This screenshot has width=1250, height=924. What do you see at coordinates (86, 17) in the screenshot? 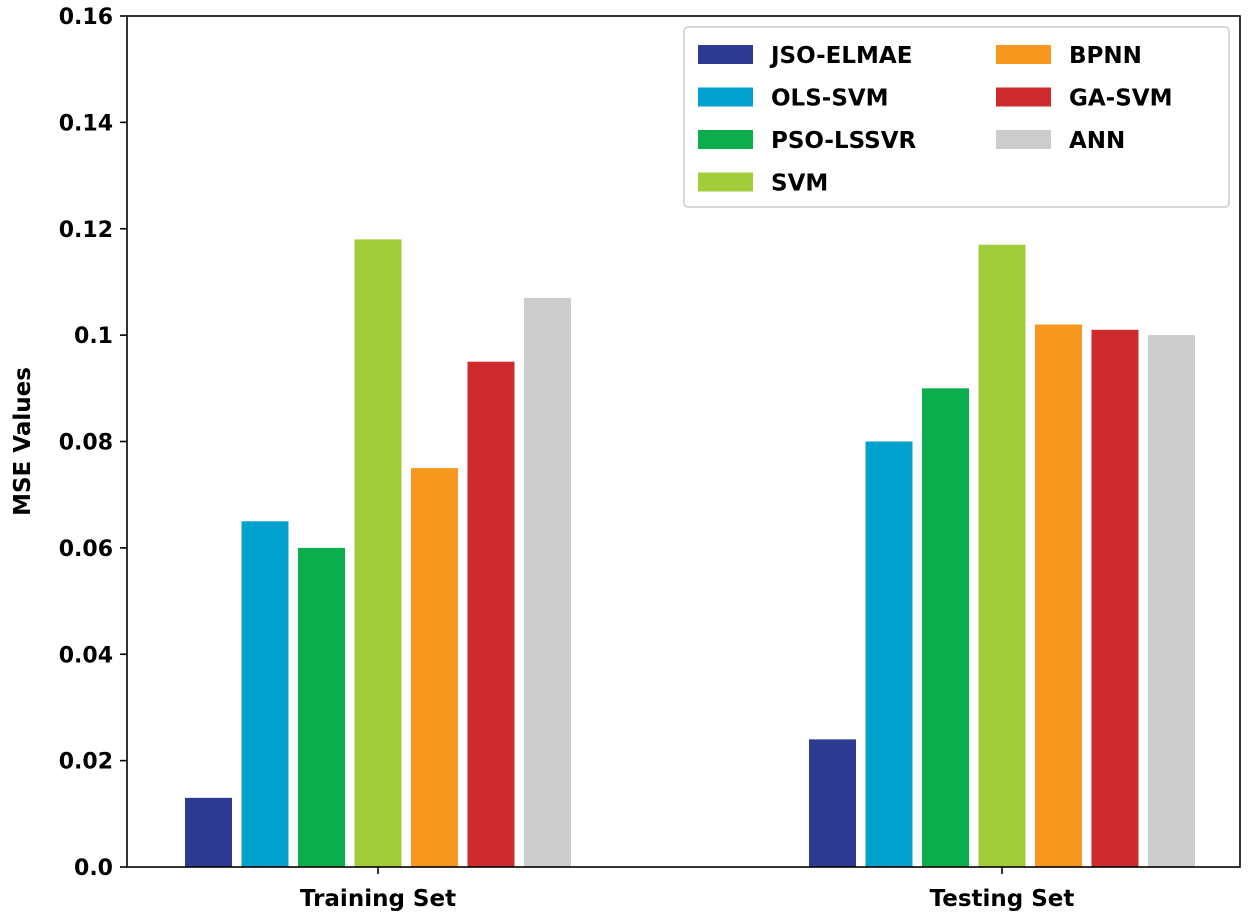
I see `y-tick-label: 0.16` at bounding box center [86, 17].